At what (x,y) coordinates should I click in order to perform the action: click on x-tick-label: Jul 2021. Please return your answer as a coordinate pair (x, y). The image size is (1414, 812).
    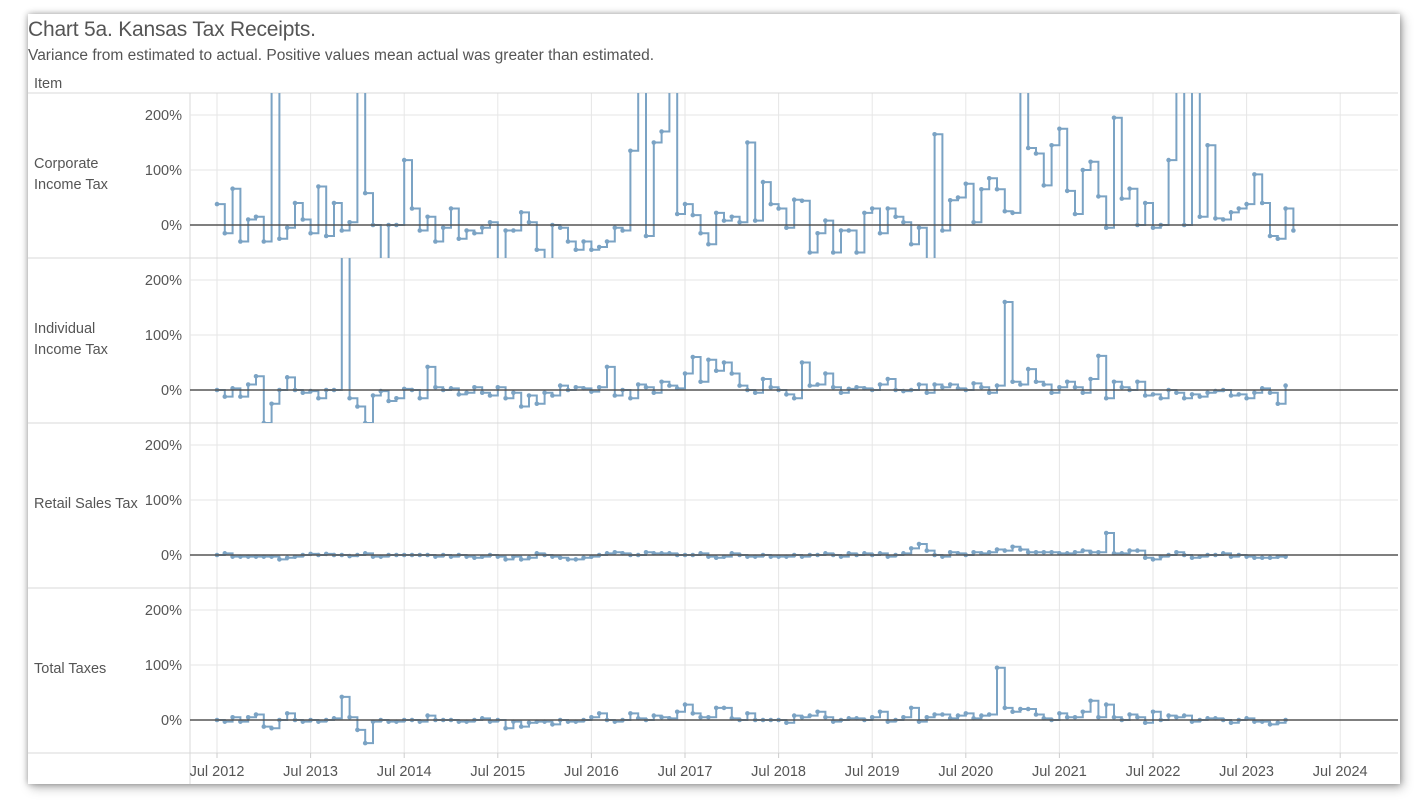
    Looking at the image, I should click on (1059, 772).